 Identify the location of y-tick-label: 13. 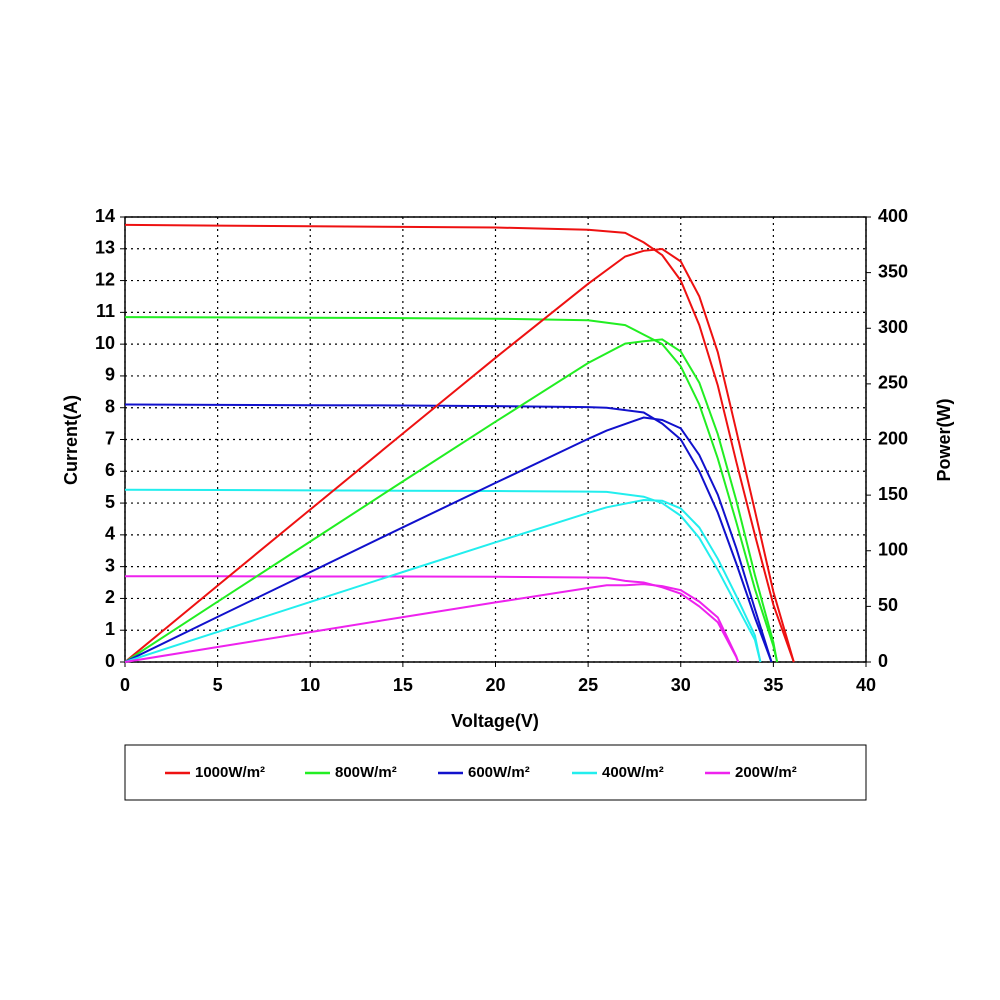
(105, 248).